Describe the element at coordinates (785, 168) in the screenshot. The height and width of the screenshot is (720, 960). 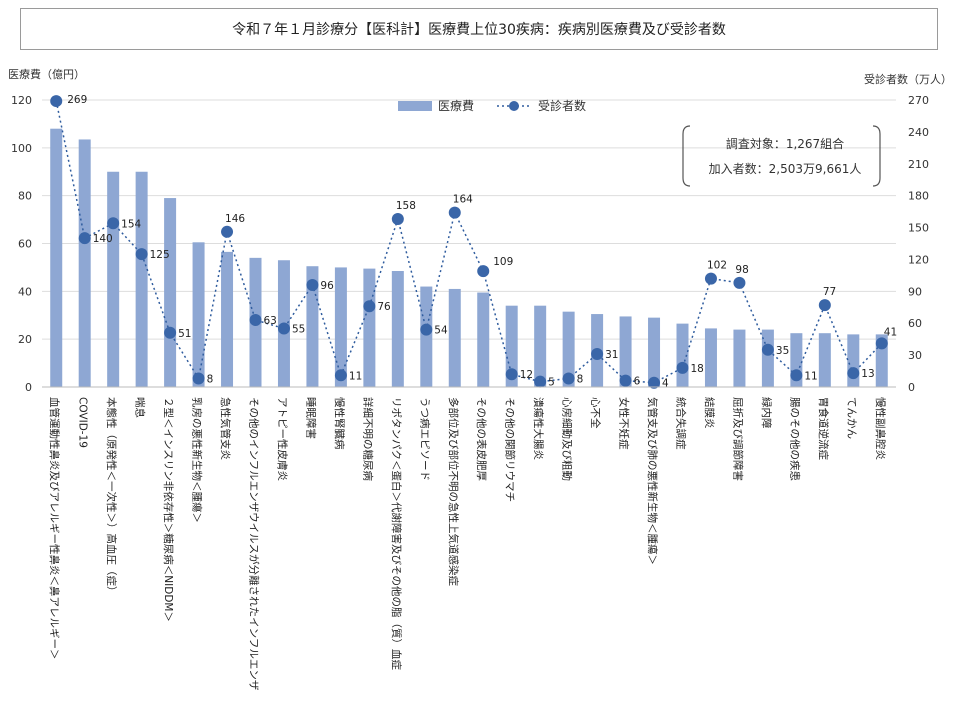
I see `note-line-2: 加入者数：2,503万9,661人` at that location.